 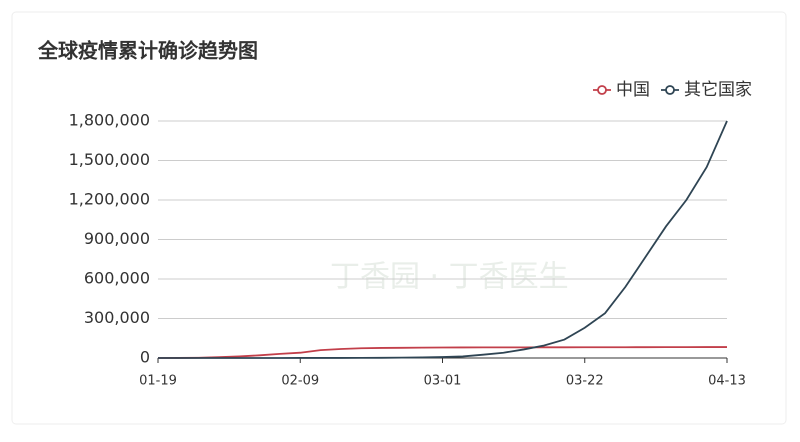 What do you see at coordinates (117, 317) in the screenshot?
I see `y-tick-label: 300,000` at bounding box center [117, 317].